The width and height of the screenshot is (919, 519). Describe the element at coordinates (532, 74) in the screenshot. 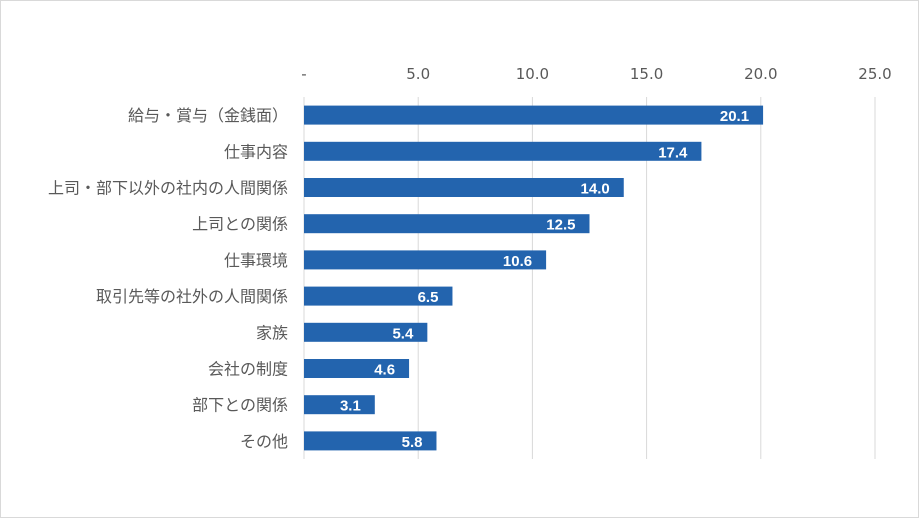

I see `x-tick-label: 10.0` at that location.